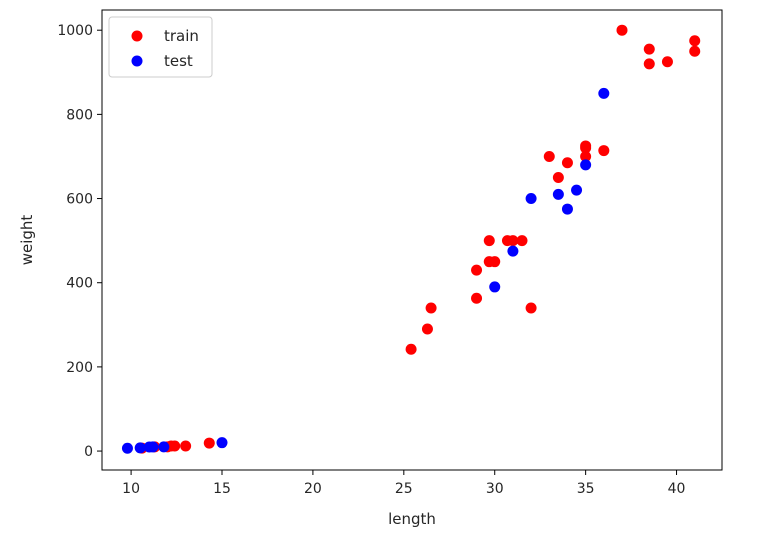  What do you see at coordinates (404, 489) in the screenshot?
I see `x-tick-label: 25` at bounding box center [404, 489].